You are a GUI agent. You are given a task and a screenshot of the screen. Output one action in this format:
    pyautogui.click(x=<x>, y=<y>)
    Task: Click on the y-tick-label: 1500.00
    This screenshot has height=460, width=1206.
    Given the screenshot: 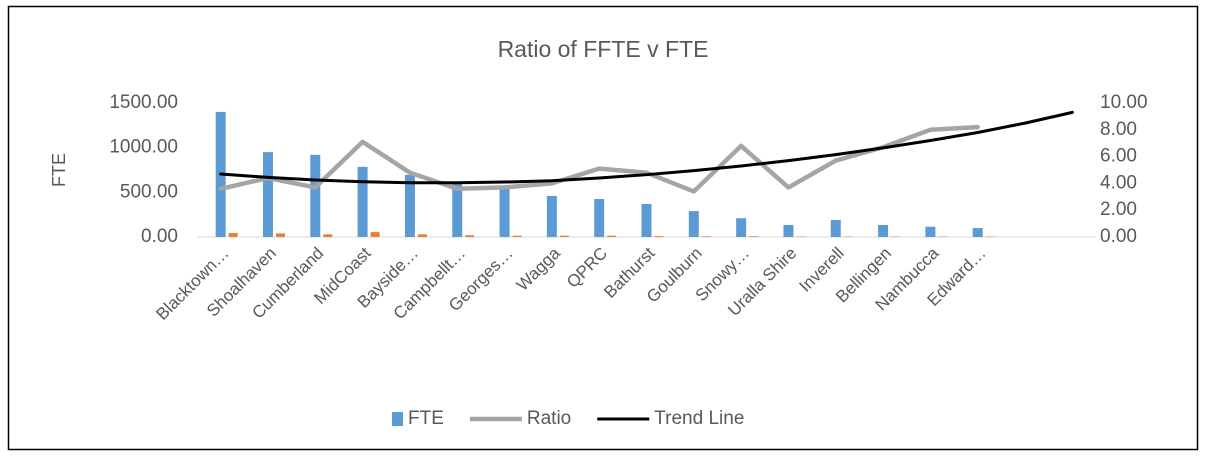 What is the action you would take?
    pyautogui.click(x=143, y=102)
    